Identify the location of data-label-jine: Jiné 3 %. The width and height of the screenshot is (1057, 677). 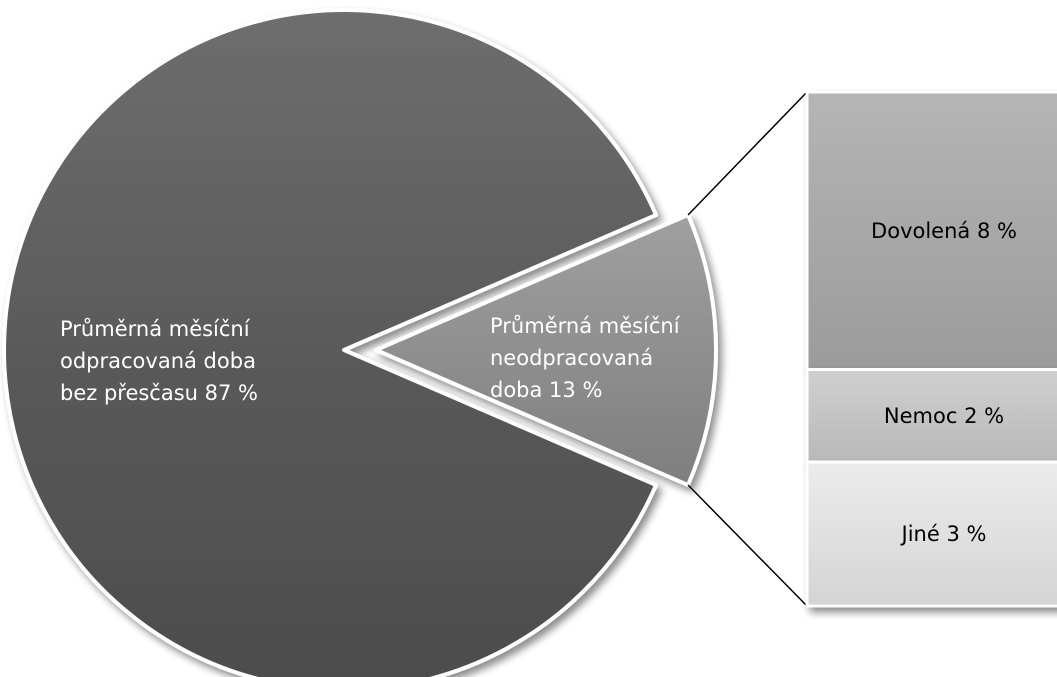
(943, 534).